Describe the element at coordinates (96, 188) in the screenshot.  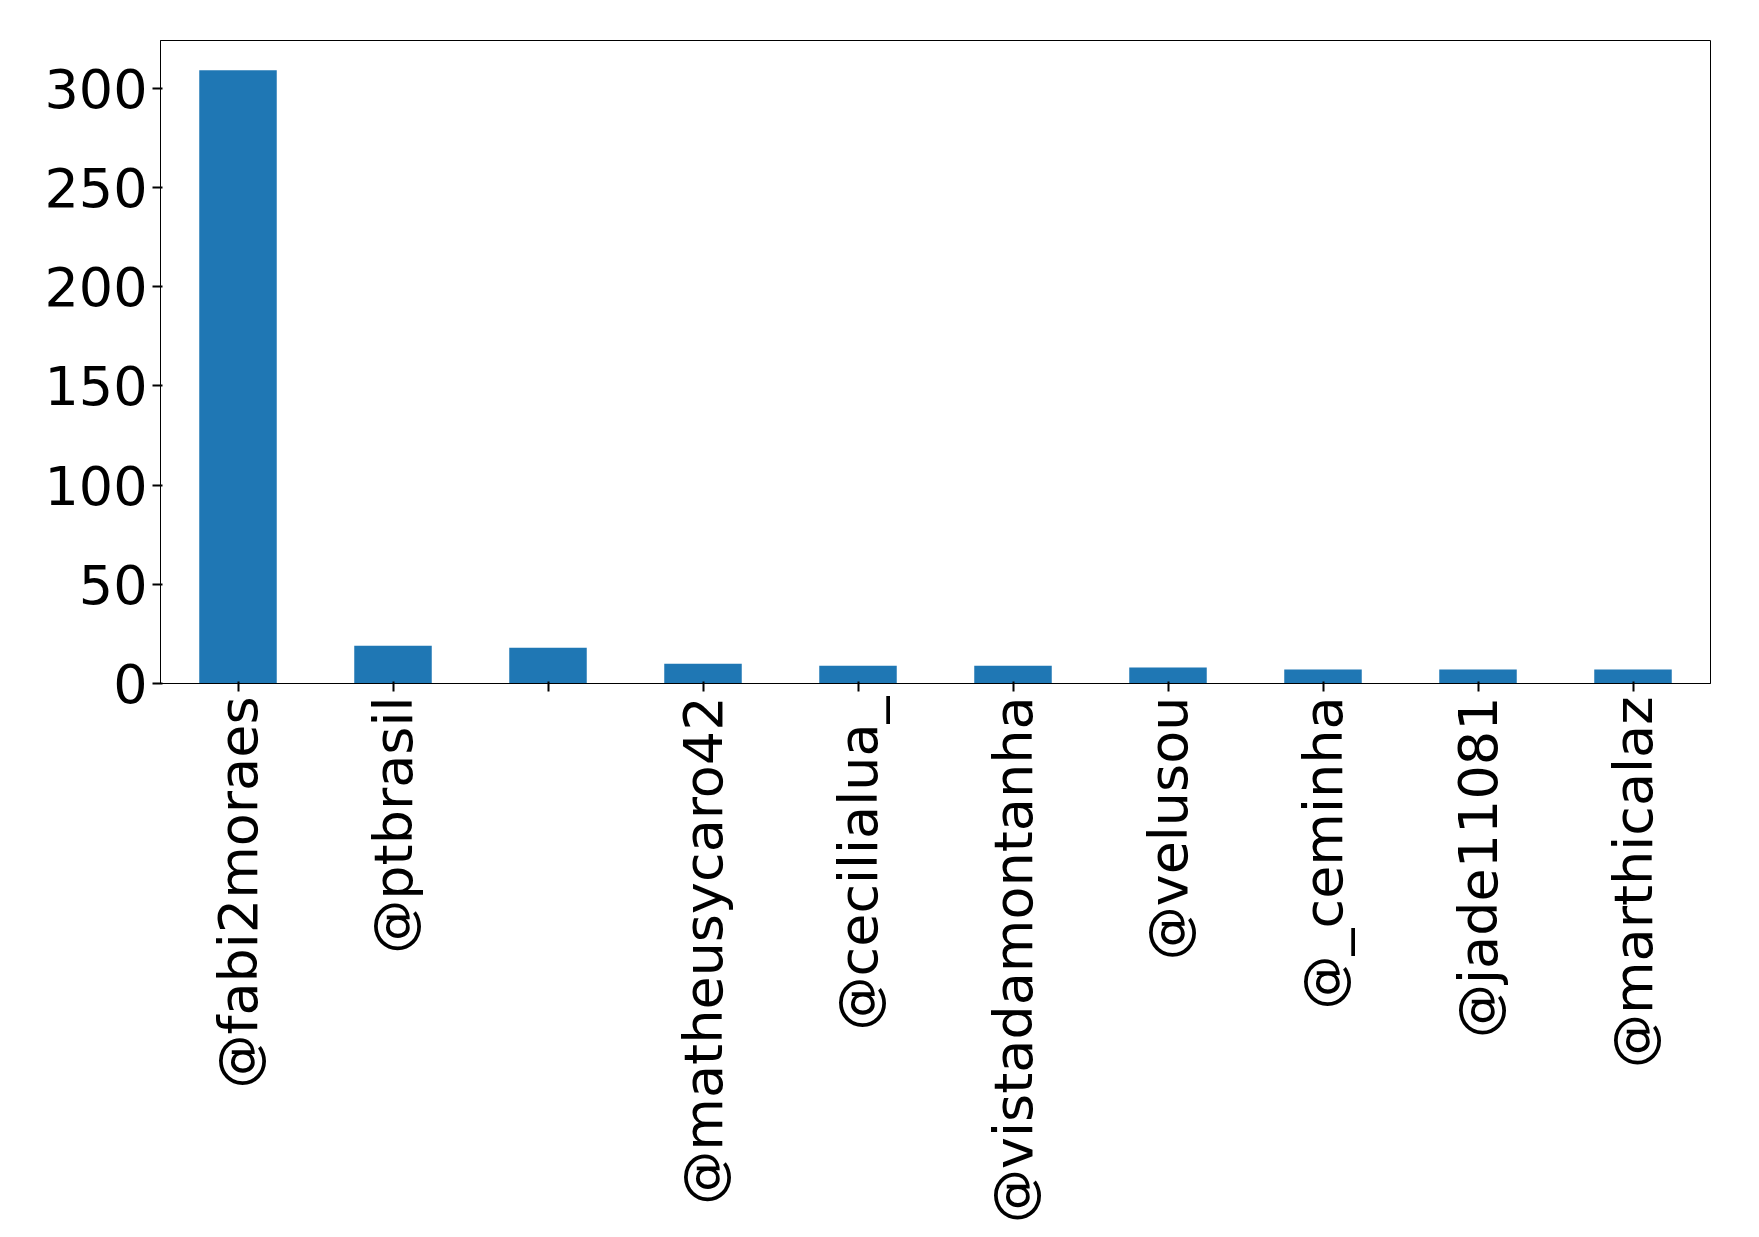
I see `y-tick-label: 250` at that location.